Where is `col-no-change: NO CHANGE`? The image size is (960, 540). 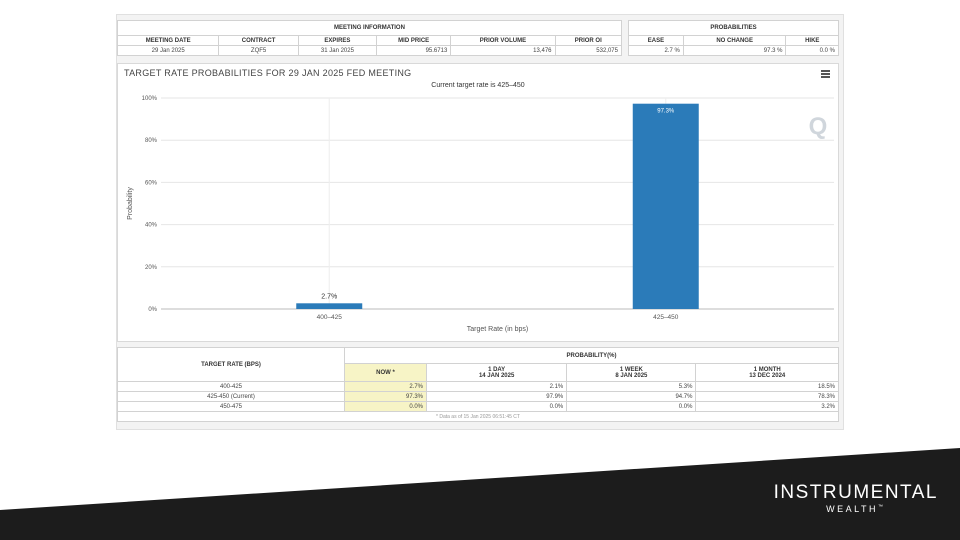
col-no-change: NO CHANGE is located at coordinates (734, 40).